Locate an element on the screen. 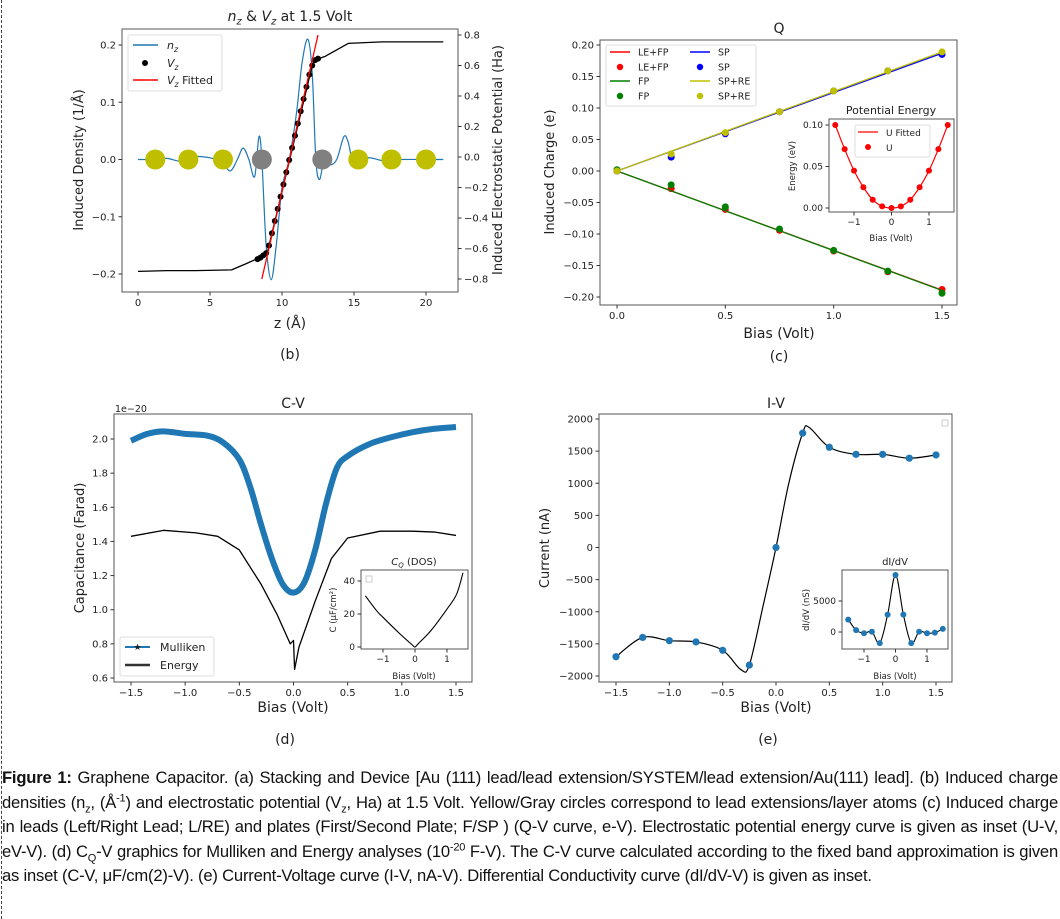 Image resolution: width=1060 pixels, height=919 pixels. x-tick-label: 15 is located at coordinates (354, 303).